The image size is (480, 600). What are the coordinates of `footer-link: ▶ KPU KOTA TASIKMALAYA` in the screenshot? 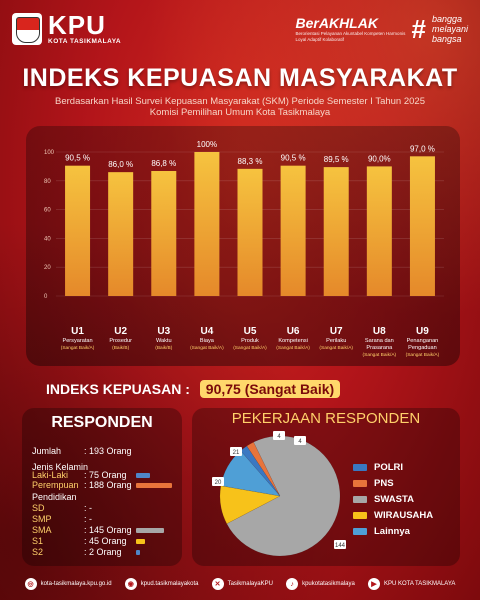 It's located at (411, 584).